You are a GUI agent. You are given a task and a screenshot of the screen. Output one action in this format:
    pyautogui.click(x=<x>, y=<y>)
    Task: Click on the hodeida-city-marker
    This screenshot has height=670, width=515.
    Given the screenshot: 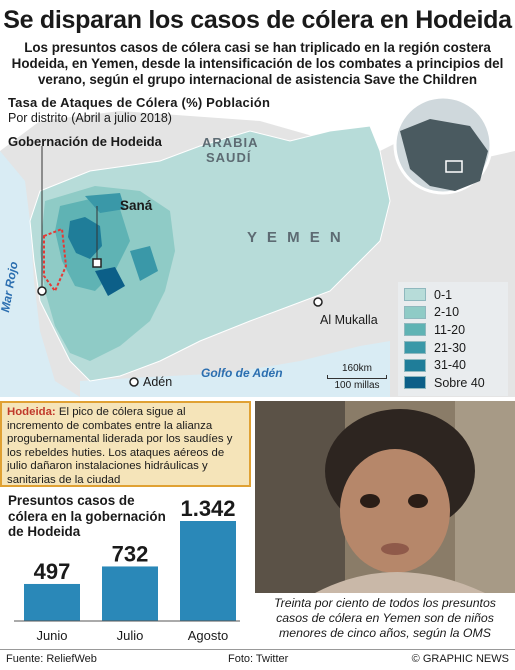 What is the action you would take?
    pyautogui.click(x=42, y=291)
    